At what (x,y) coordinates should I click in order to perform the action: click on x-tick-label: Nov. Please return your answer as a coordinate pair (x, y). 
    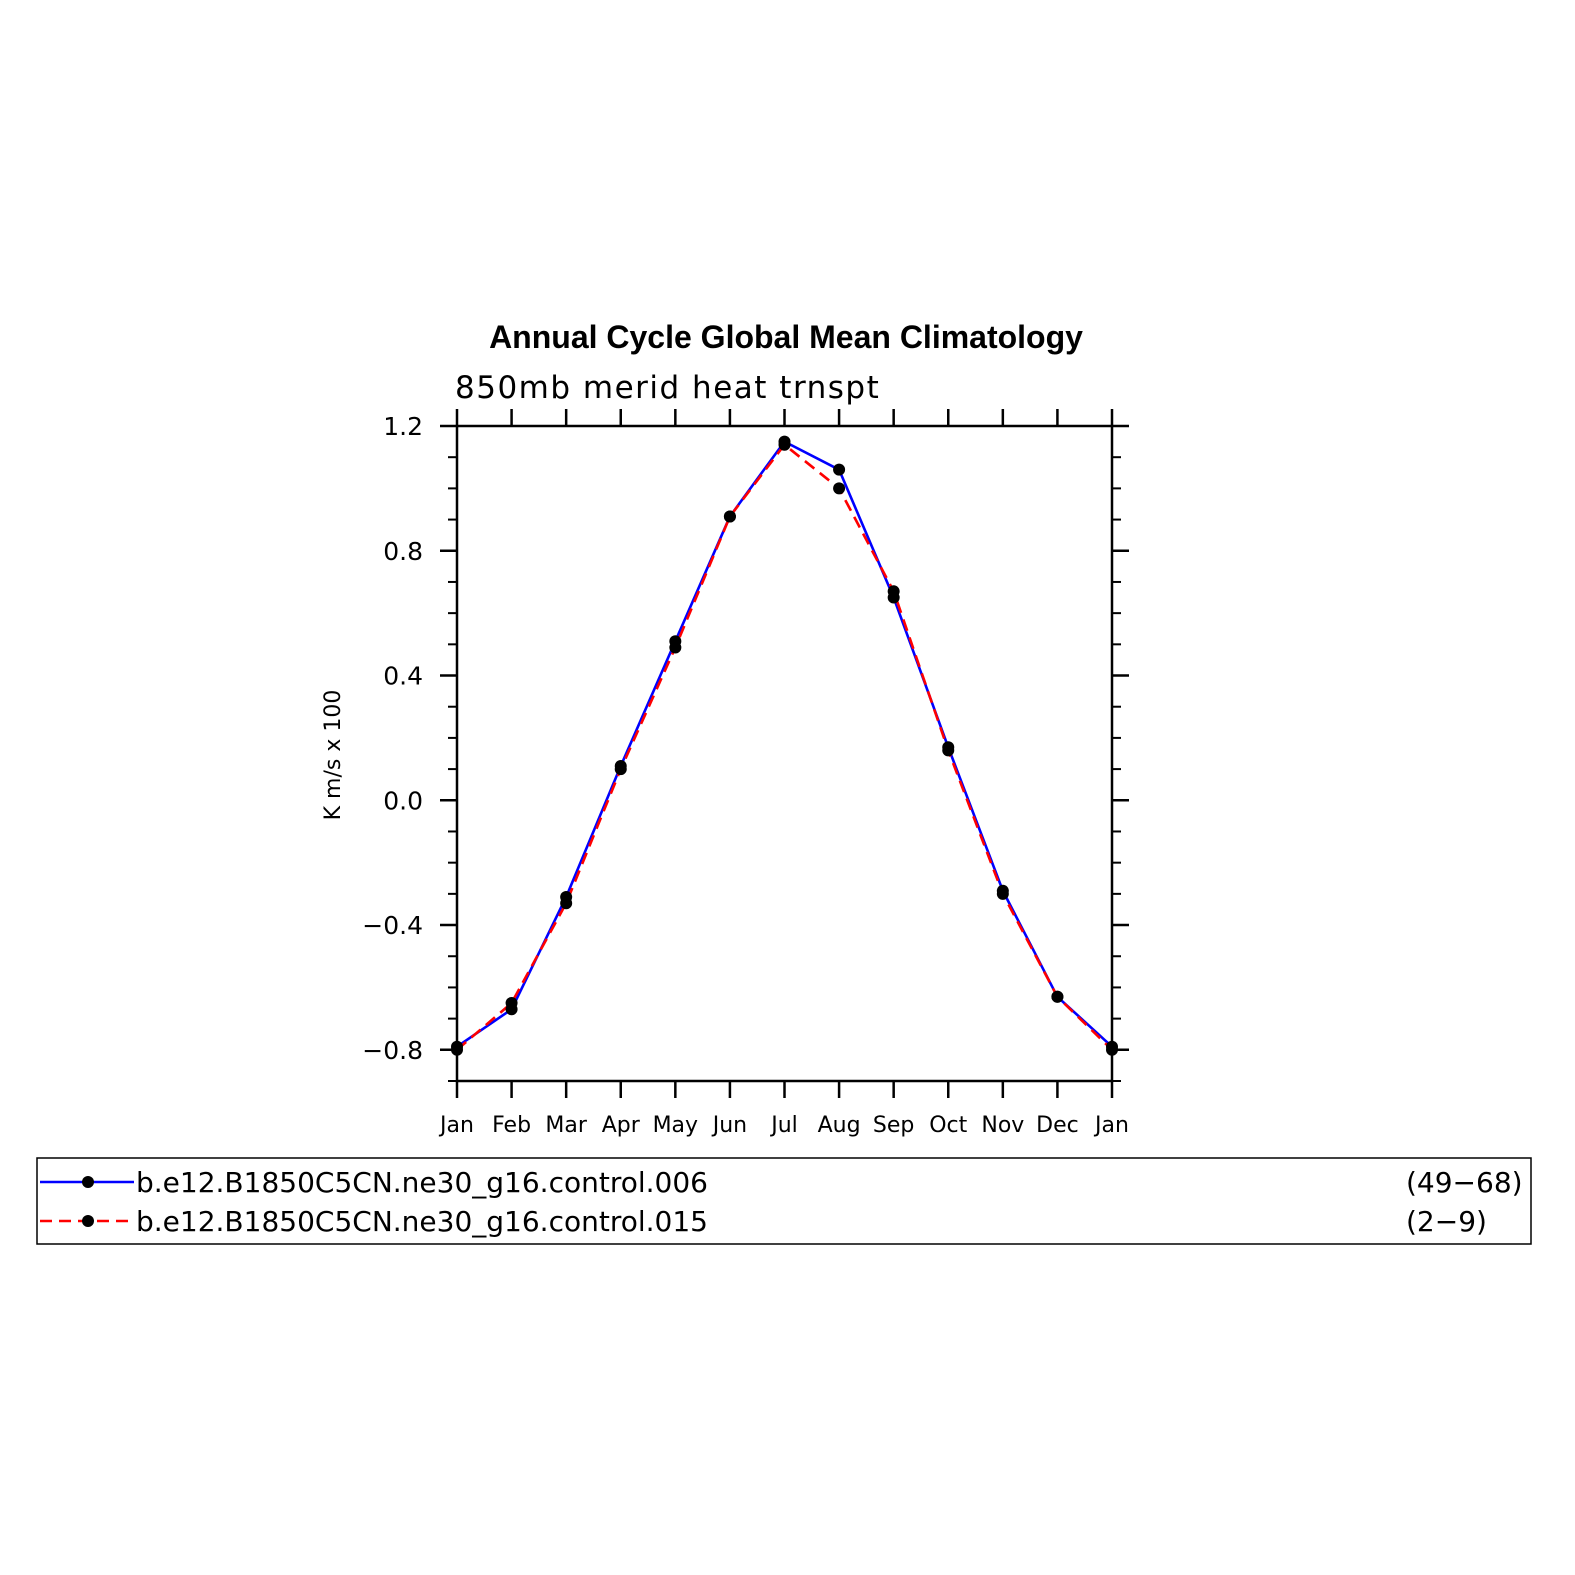
    Looking at the image, I should click on (1002, 1125).